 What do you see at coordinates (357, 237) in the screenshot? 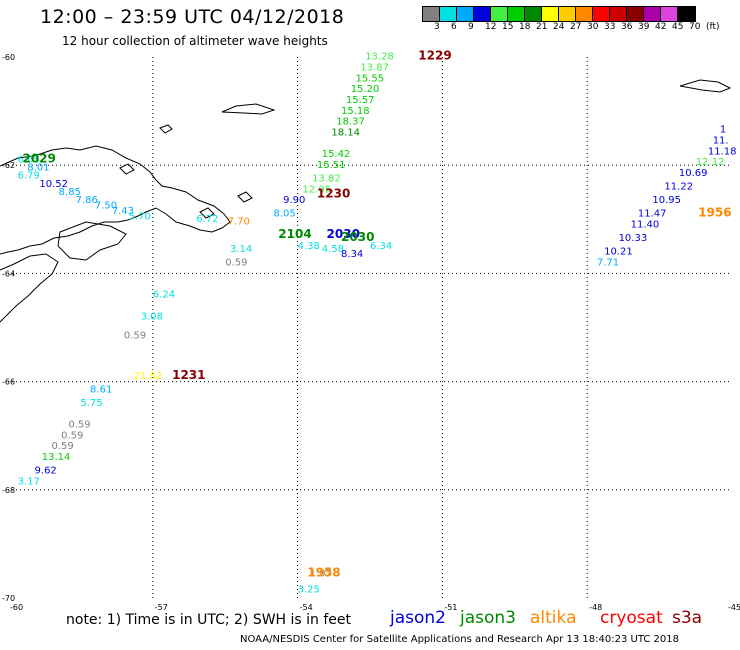
I see `pass-time-label: 2030` at bounding box center [357, 237].